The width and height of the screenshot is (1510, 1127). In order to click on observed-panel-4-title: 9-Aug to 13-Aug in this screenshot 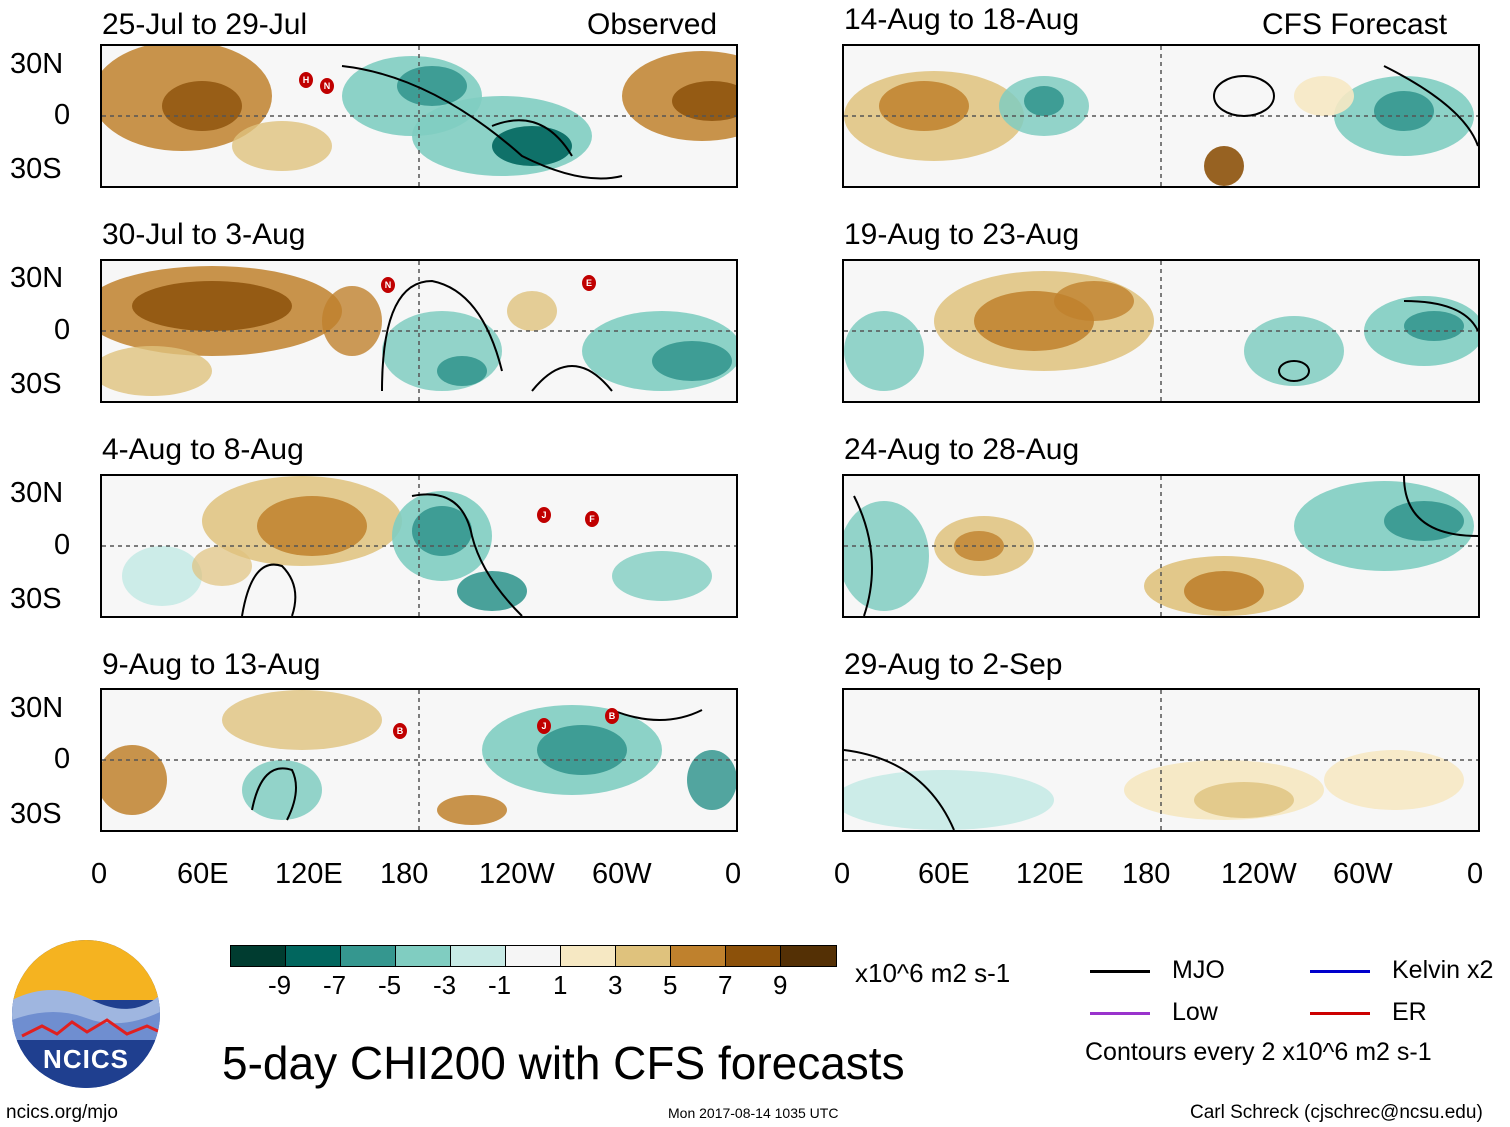, I will do `click(211, 664)`.